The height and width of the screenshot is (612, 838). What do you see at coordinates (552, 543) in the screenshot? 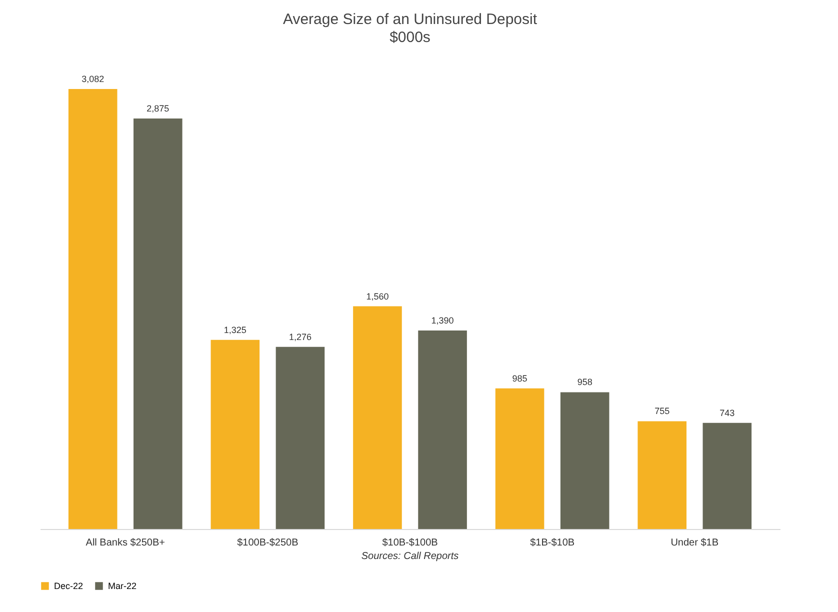
I see `x-tick-label: $1B-$10B` at bounding box center [552, 543].